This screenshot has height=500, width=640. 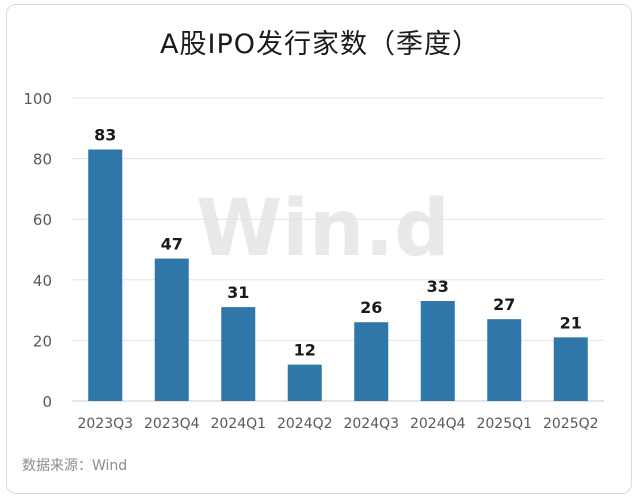 What do you see at coordinates (438, 424) in the screenshot?
I see `x-tick-label: 2024Q4` at bounding box center [438, 424].